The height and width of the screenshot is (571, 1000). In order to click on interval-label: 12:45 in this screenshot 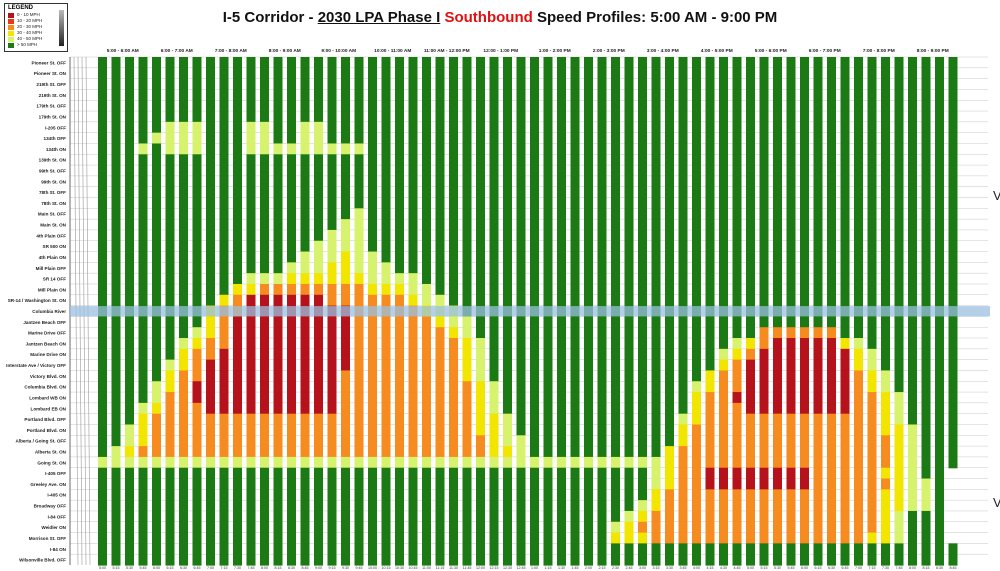, I will do `click(521, 568)`.